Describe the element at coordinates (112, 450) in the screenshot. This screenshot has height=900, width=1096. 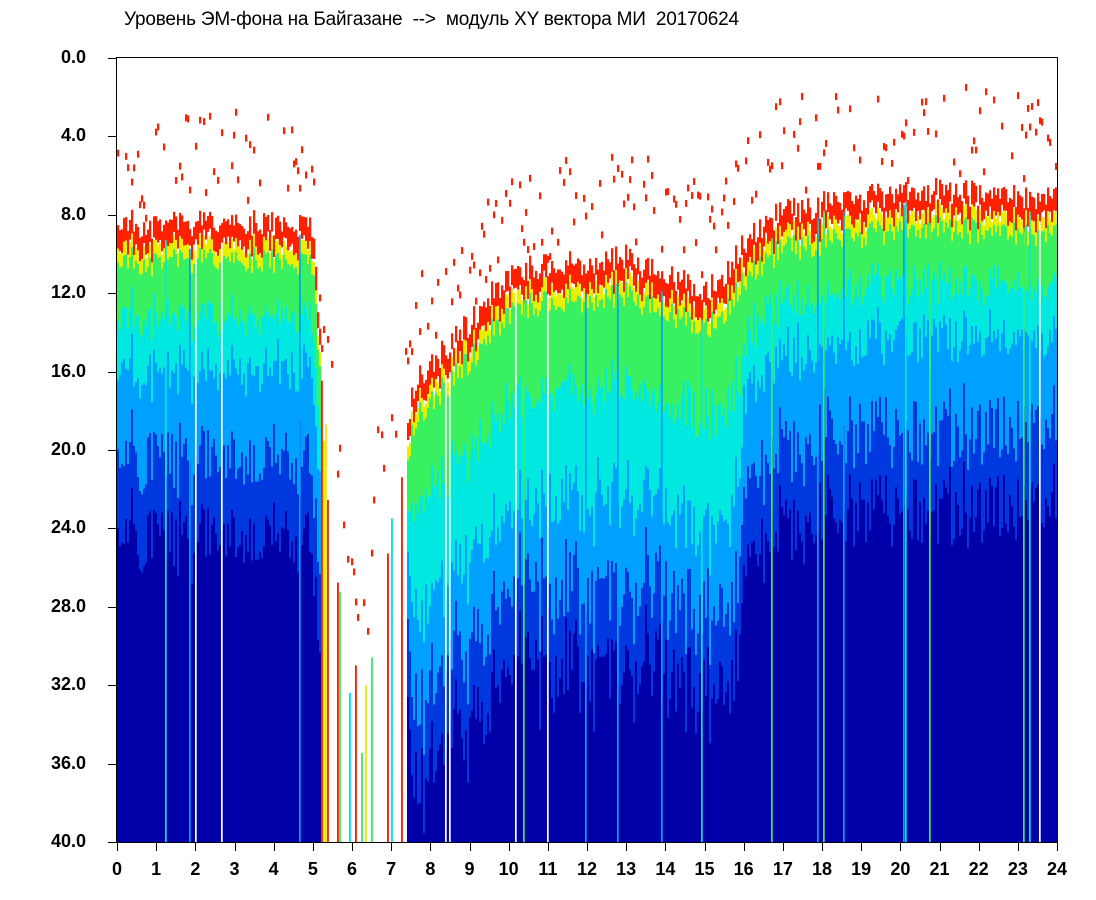
I see `y-tick-mark` at that location.